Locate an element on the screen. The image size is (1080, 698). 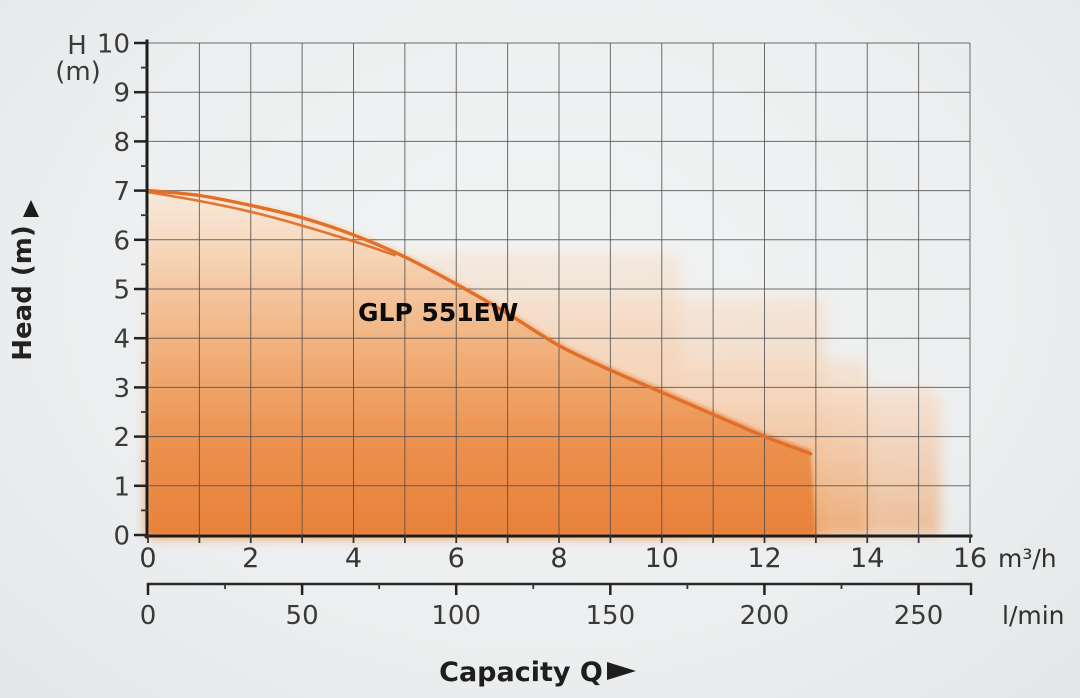
y-tick-label-8: 8 is located at coordinates (121, 143).